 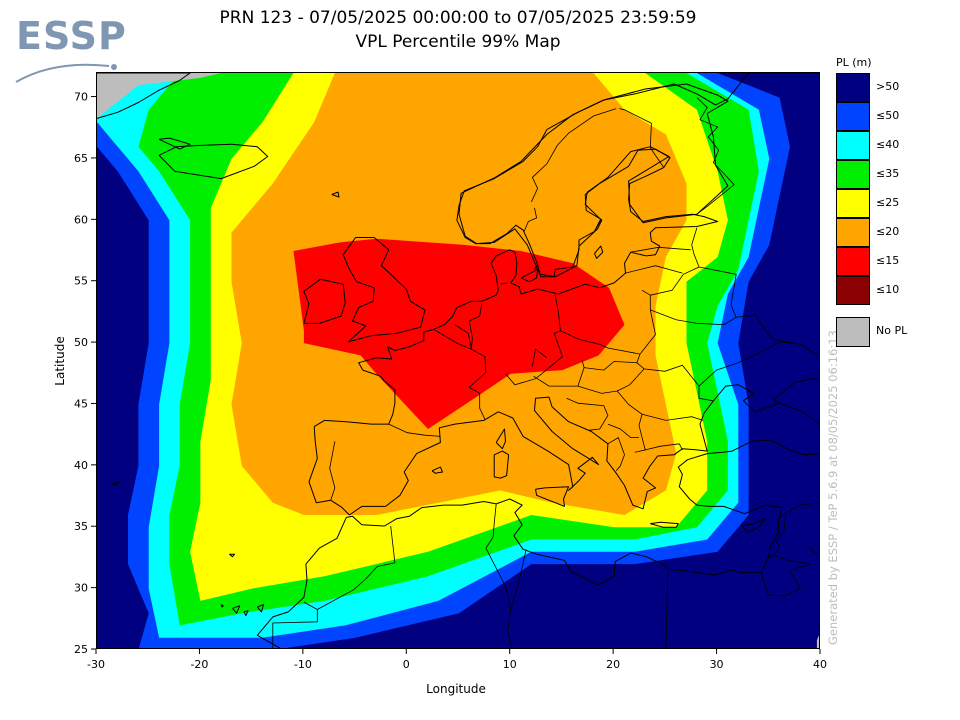 What do you see at coordinates (888, 231) in the screenshot?
I see `legend-label: ≤20` at bounding box center [888, 231].